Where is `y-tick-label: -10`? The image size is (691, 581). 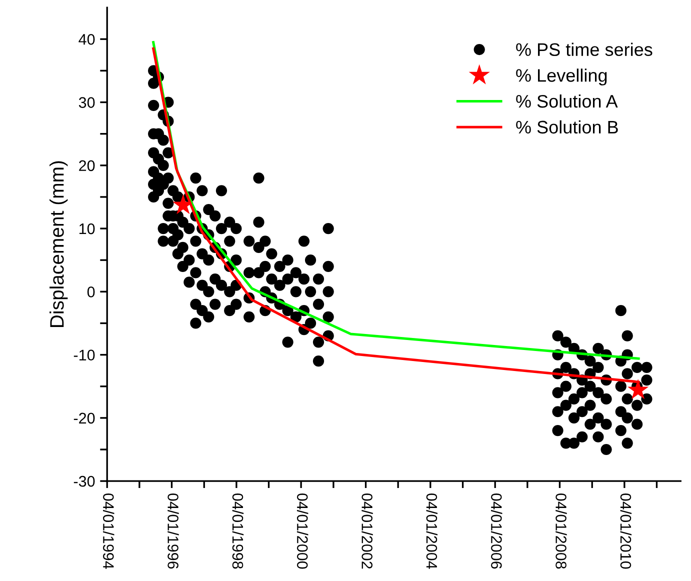 y-tick-label: -10 is located at coordinates (84, 355).